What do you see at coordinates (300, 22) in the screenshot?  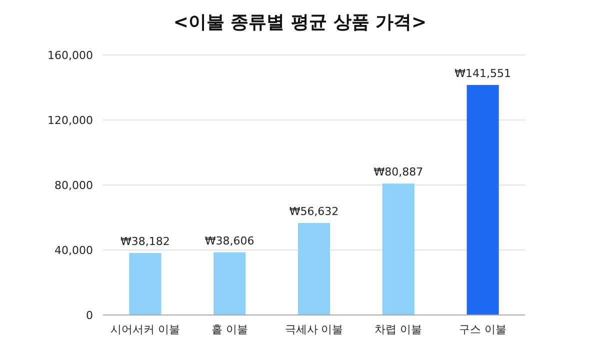 I see `chart-title: <이불 종류별 평균 상품 가격>` at bounding box center [300, 22].